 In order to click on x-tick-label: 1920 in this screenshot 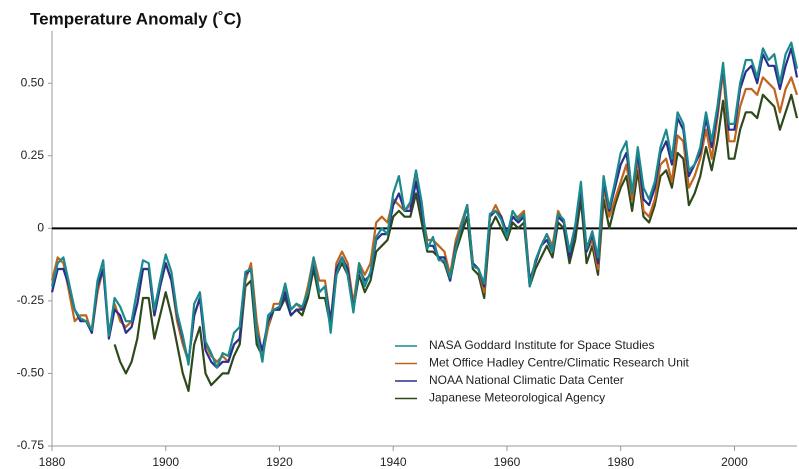, I will do `click(279, 462)`.